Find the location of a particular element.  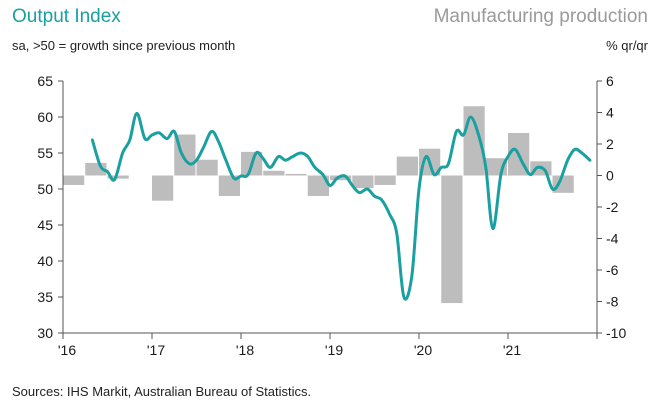

right-tick-label: -4 is located at coordinates (612, 239).